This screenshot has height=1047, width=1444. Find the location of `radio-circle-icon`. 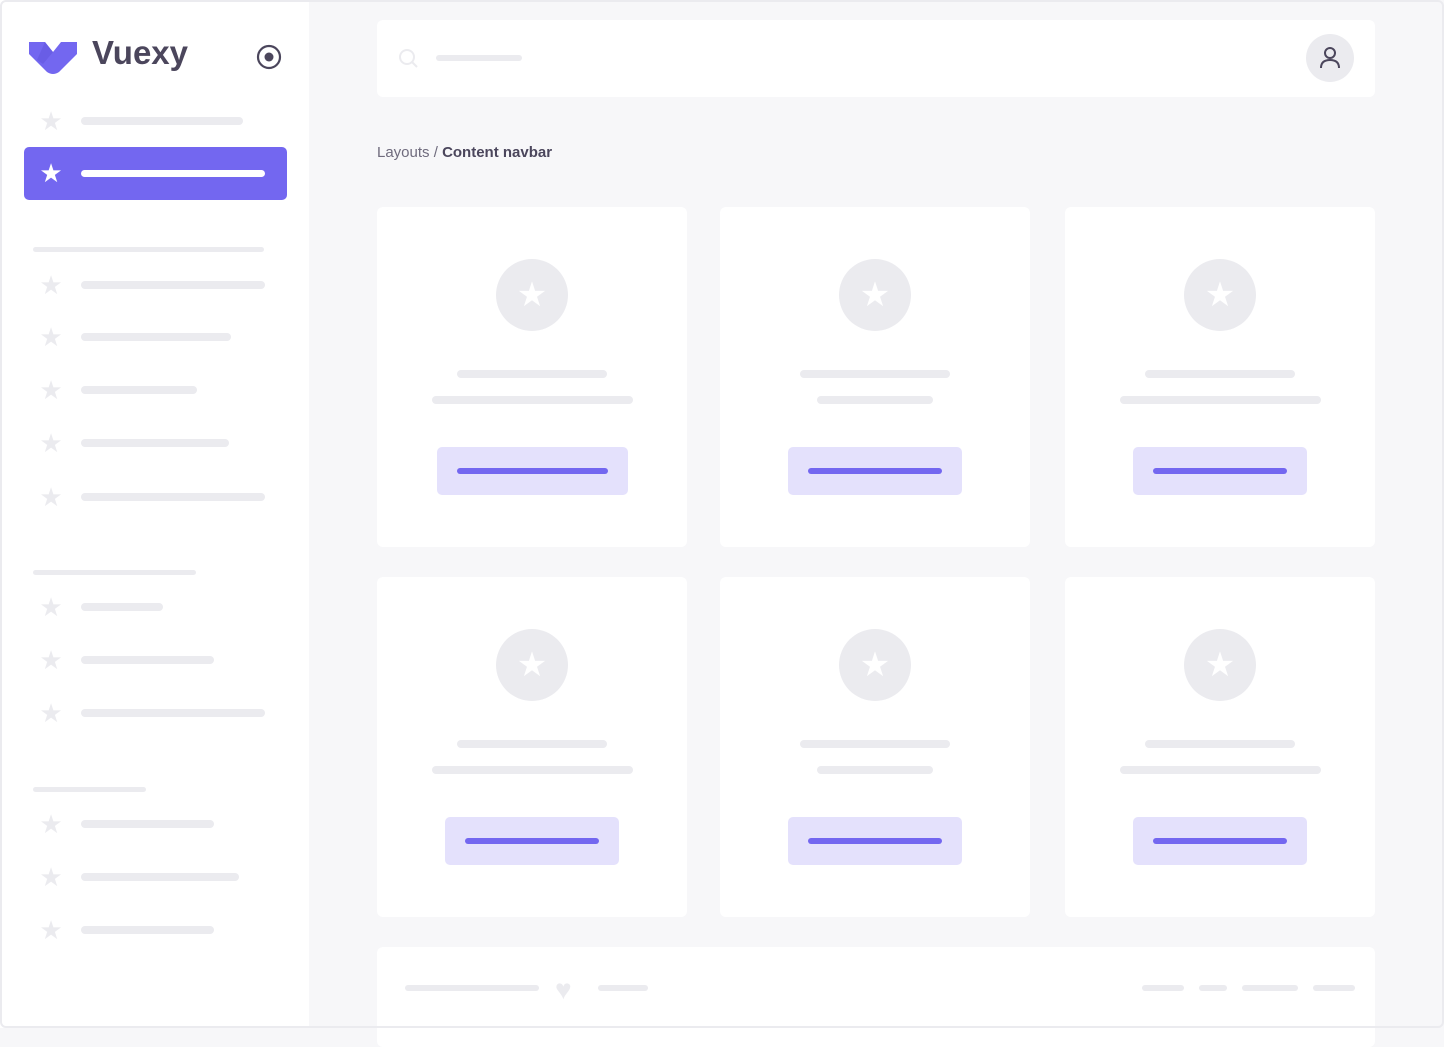

radio-circle-icon is located at coordinates (269, 57).